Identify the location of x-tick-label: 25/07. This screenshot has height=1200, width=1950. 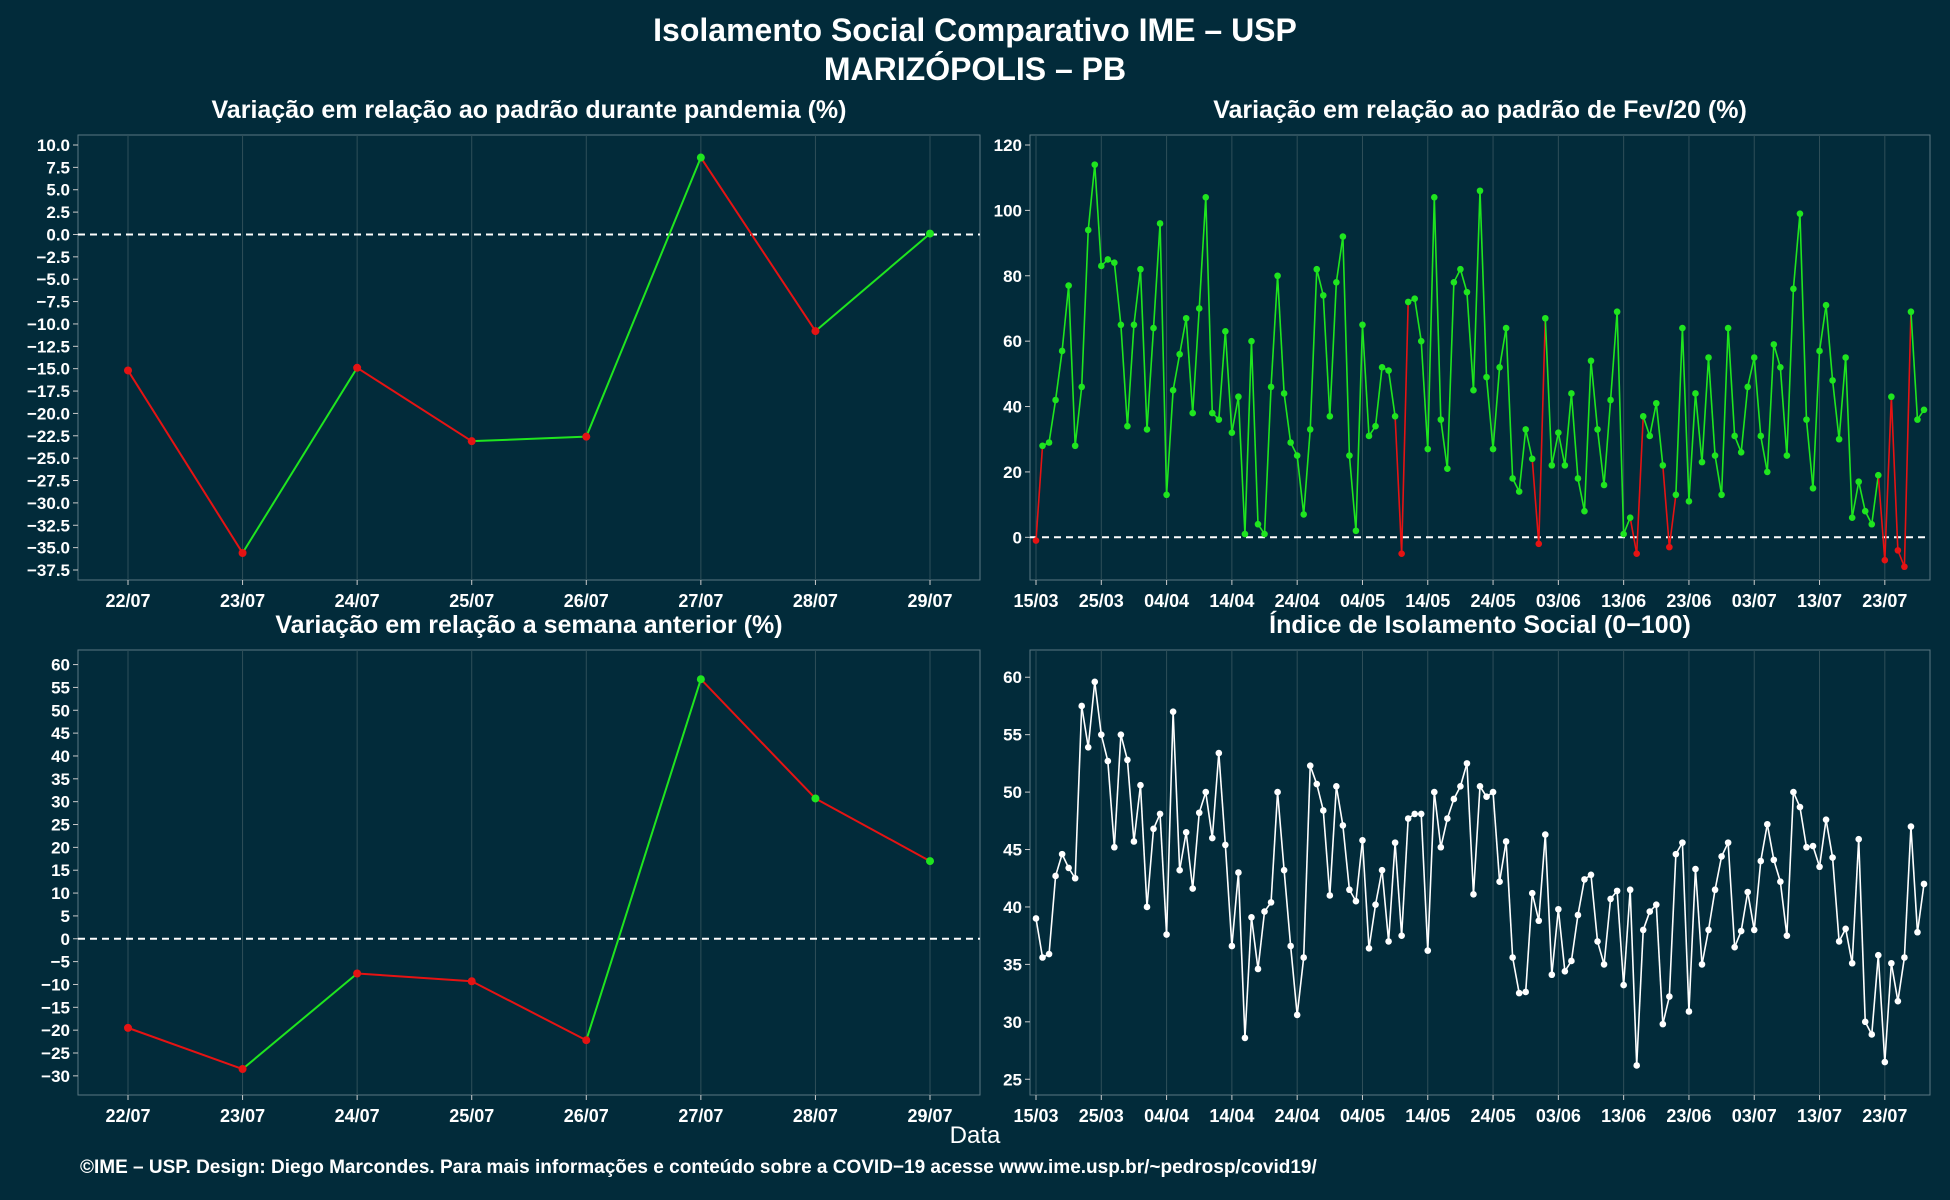
(471, 1116).